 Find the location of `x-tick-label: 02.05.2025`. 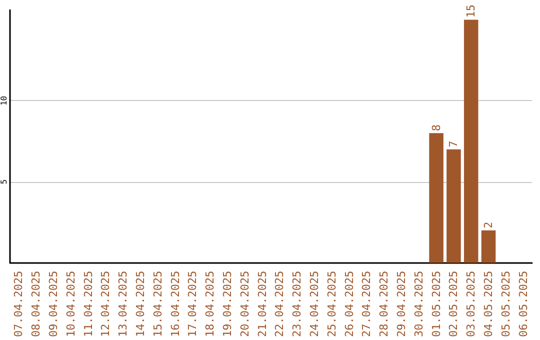

x-tick-label: 02.05.2025 is located at coordinates (453, 304).